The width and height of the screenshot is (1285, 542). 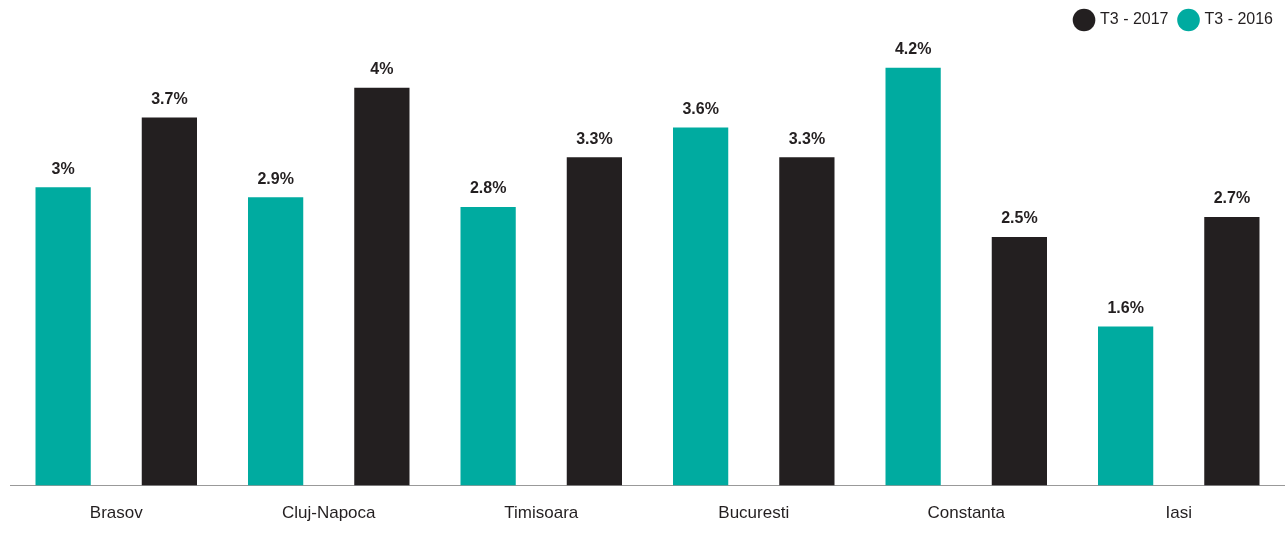 I want to click on x-tick-label: Constanta, so click(x=966, y=513).